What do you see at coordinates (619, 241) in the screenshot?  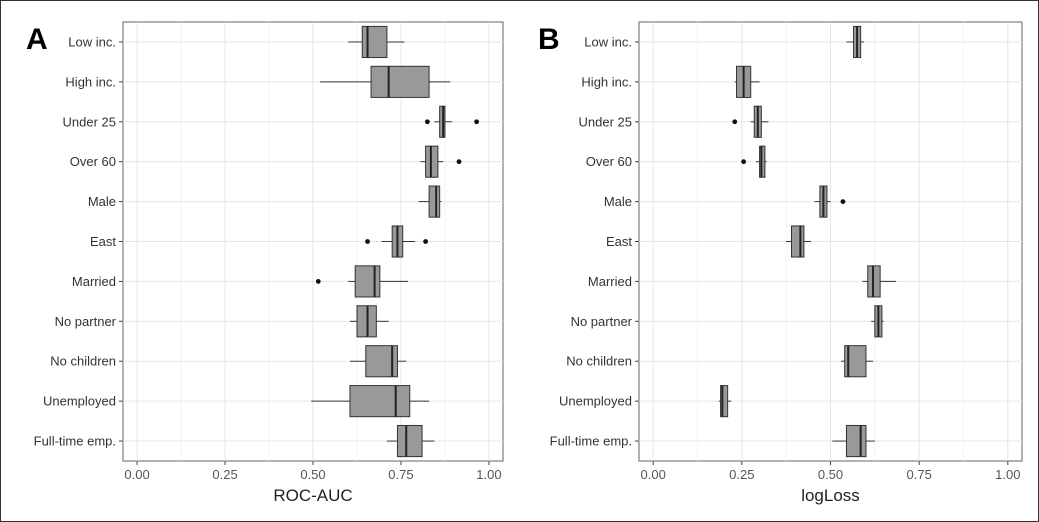 I see `panel-b-category-label: East` at bounding box center [619, 241].